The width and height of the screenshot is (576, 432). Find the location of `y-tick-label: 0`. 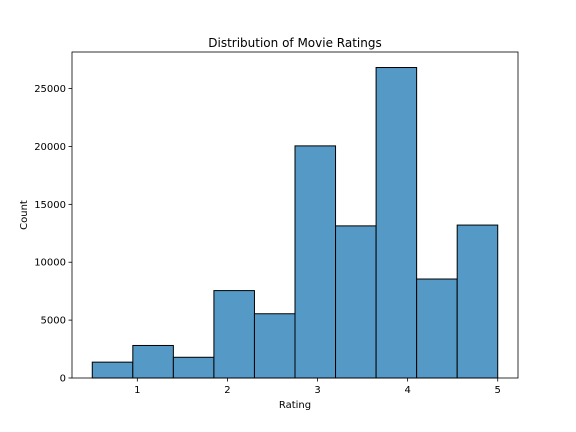

y-tick-label: 0 is located at coordinates (63, 379).